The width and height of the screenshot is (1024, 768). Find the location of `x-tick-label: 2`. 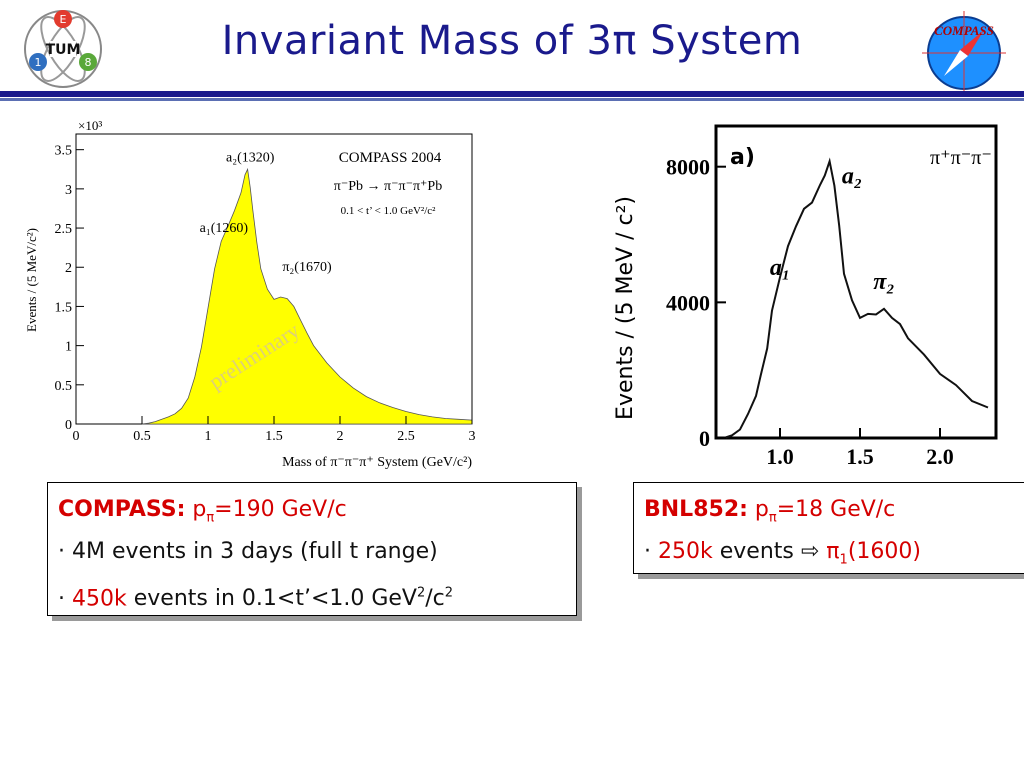

x-tick-label: 2 is located at coordinates (340, 436).